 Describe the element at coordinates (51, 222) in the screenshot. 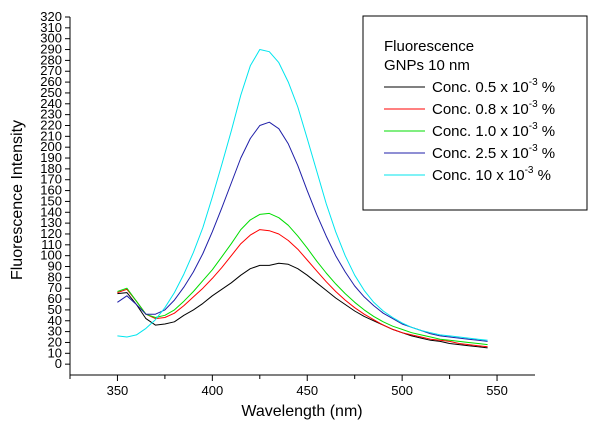

I see `y-tick-label: 130` at that location.